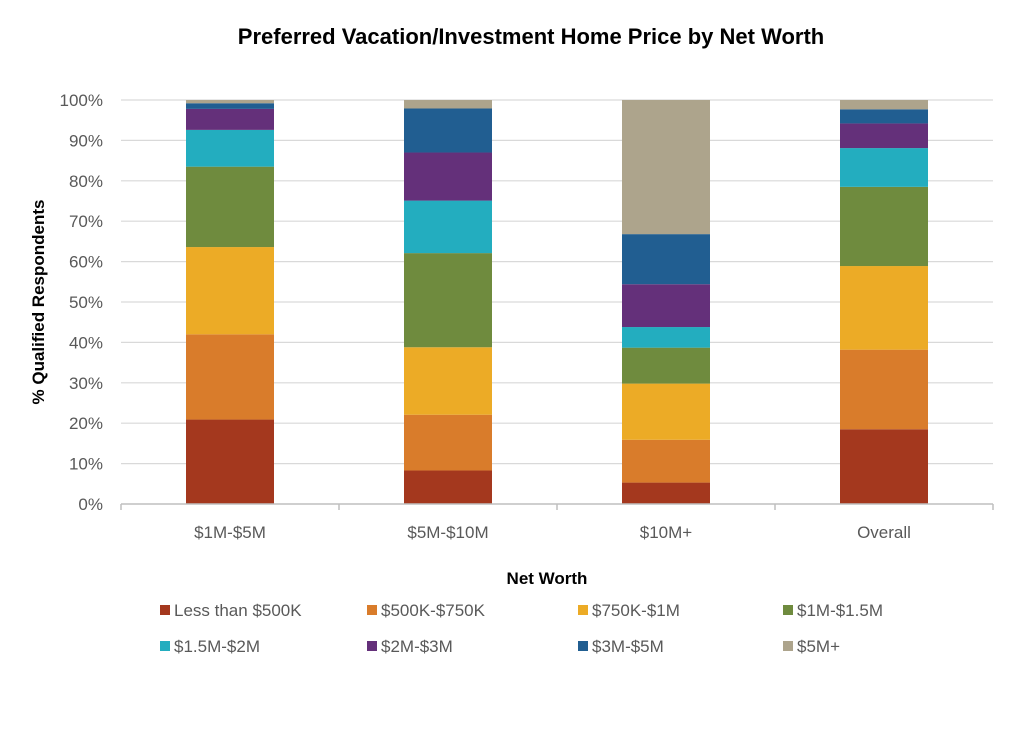  Describe the element at coordinates (884, 532) in the screenshot. I see `x-tick-label: Overall` at that location.